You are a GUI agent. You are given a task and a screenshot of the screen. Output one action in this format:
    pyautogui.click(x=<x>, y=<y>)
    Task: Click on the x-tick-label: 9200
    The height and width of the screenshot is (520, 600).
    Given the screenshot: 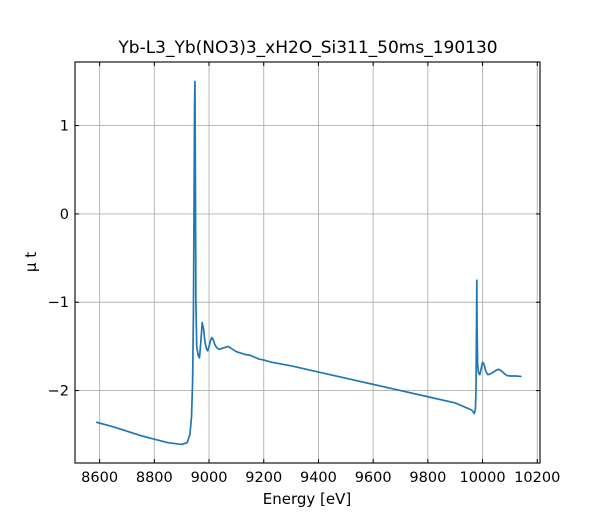 What is the action you would take?
    pyautogui.click(x=263, y=478)
    